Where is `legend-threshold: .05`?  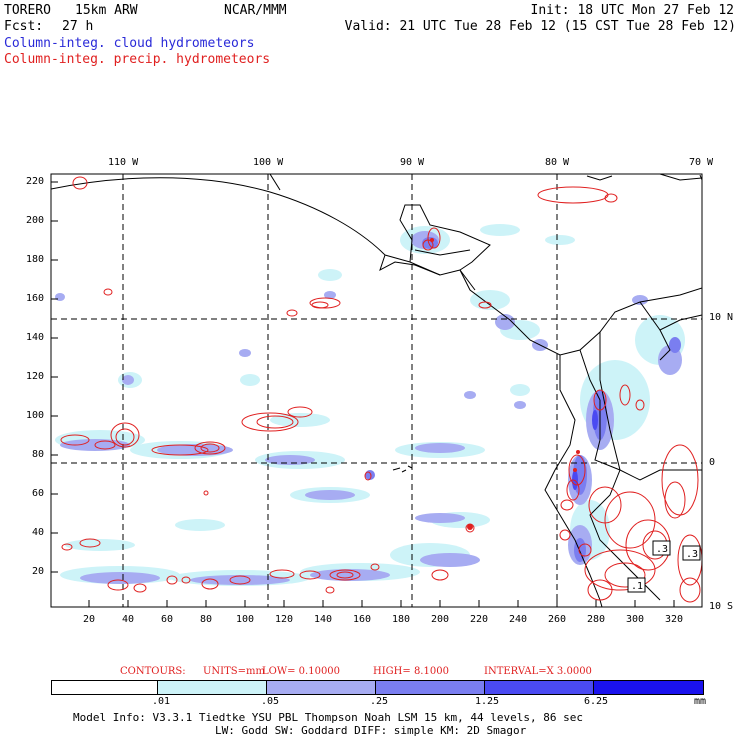
legend-threshold: .05 is located at coordinates (270, 701).